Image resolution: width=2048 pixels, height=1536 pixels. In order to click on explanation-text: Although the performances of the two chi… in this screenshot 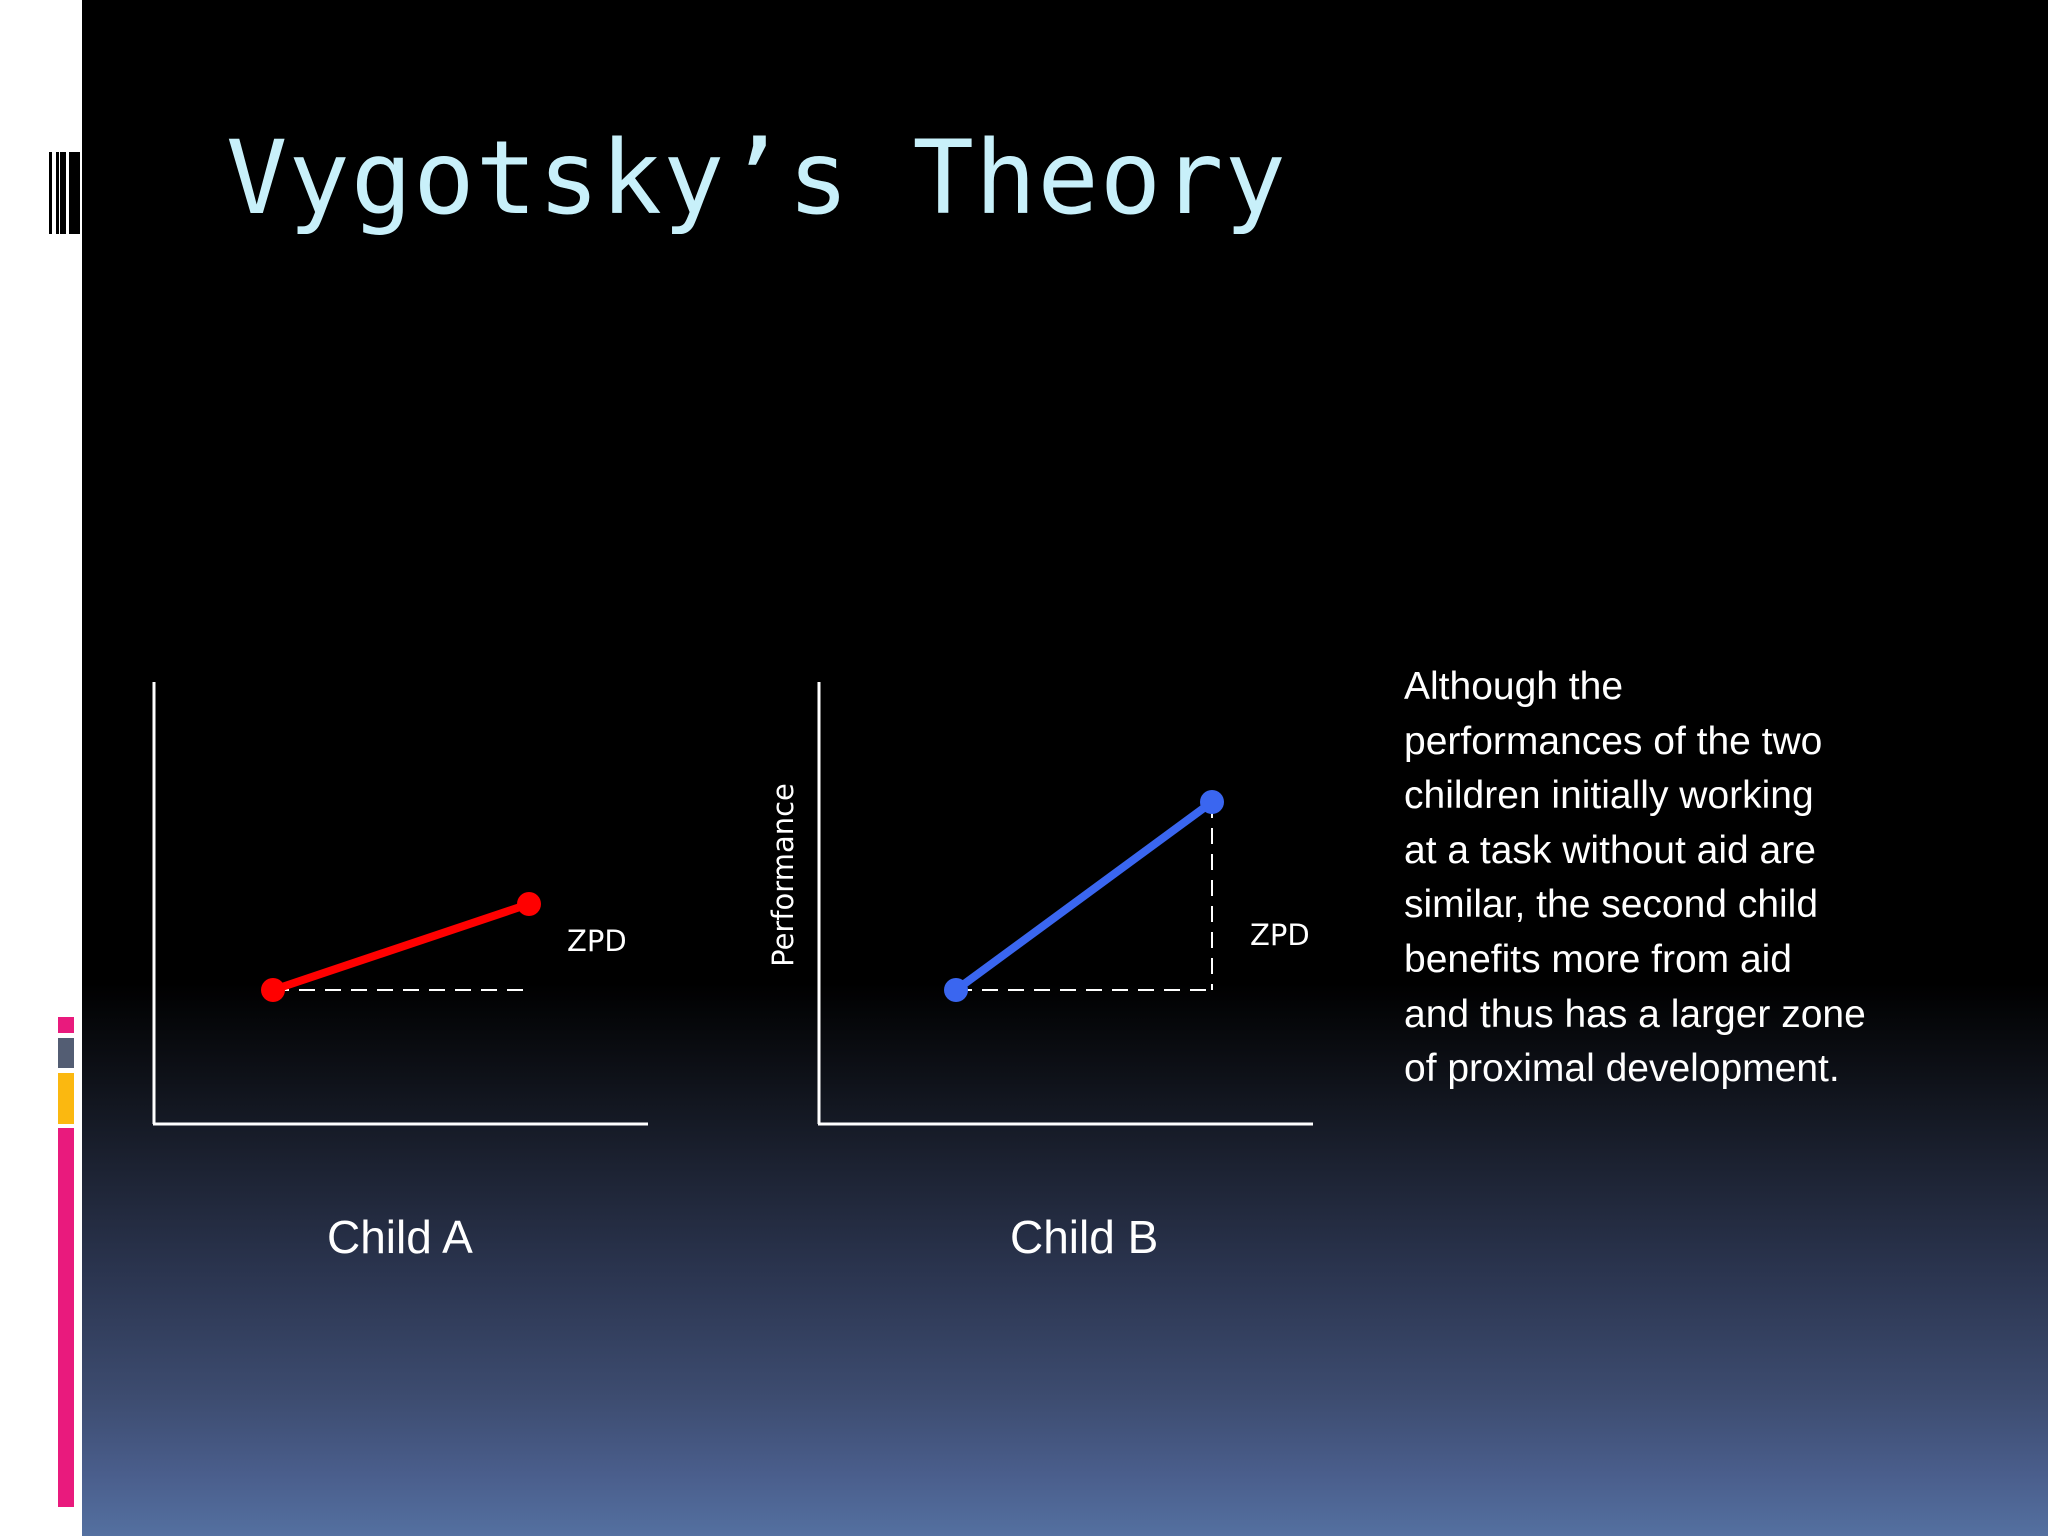, I will do `click(1664, 878)`.